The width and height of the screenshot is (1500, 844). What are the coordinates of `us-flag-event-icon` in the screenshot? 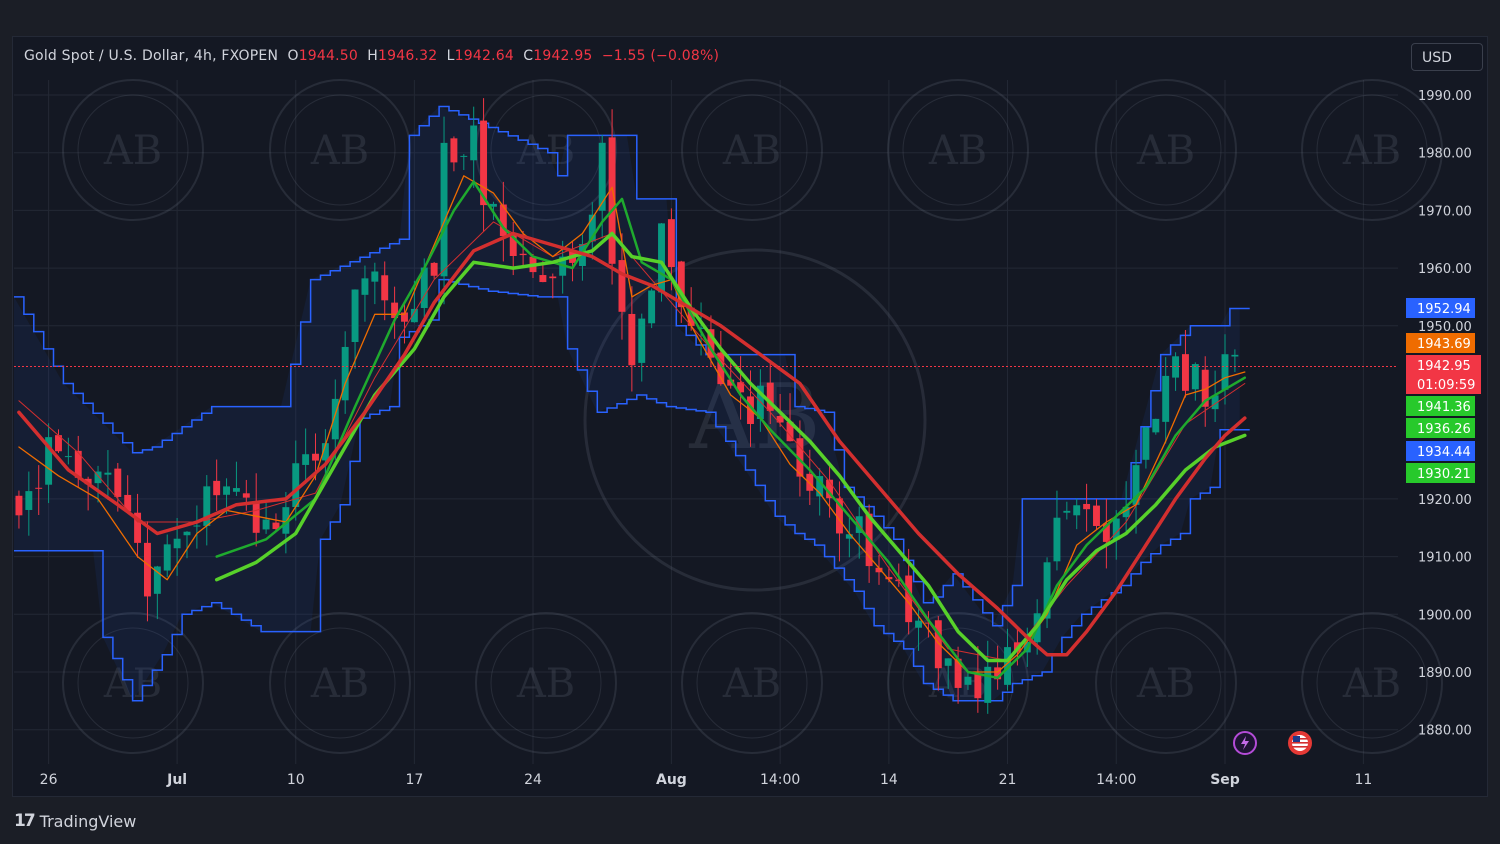 It's located at (1300, 743).